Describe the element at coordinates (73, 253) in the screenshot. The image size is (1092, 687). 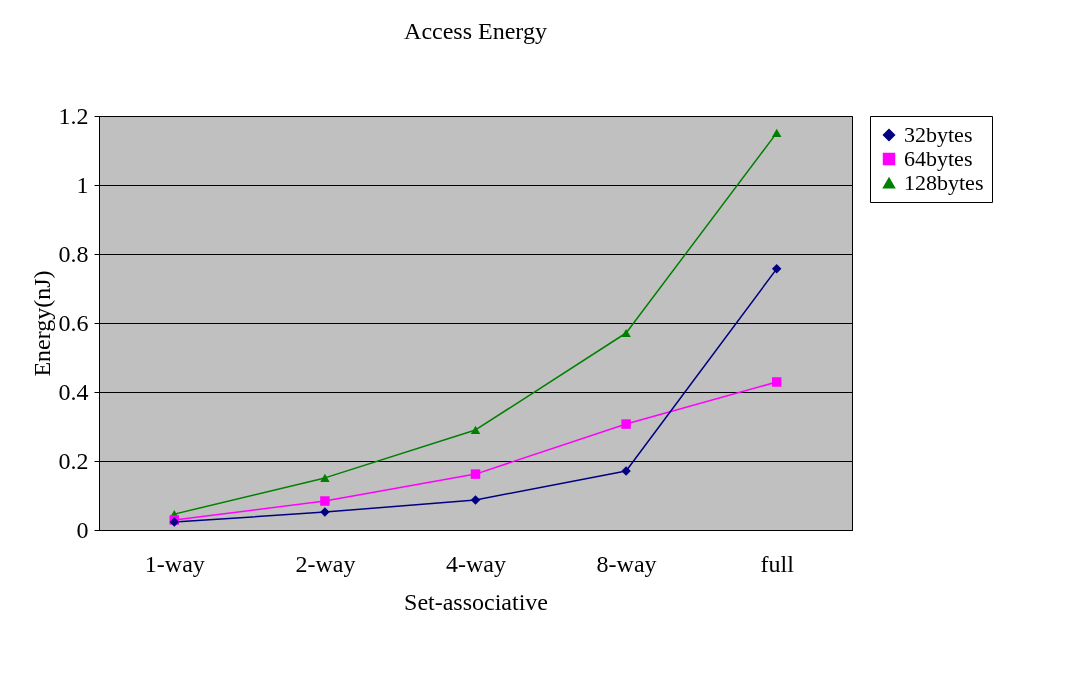
I see `y-tick-label: 0.8` at that location.